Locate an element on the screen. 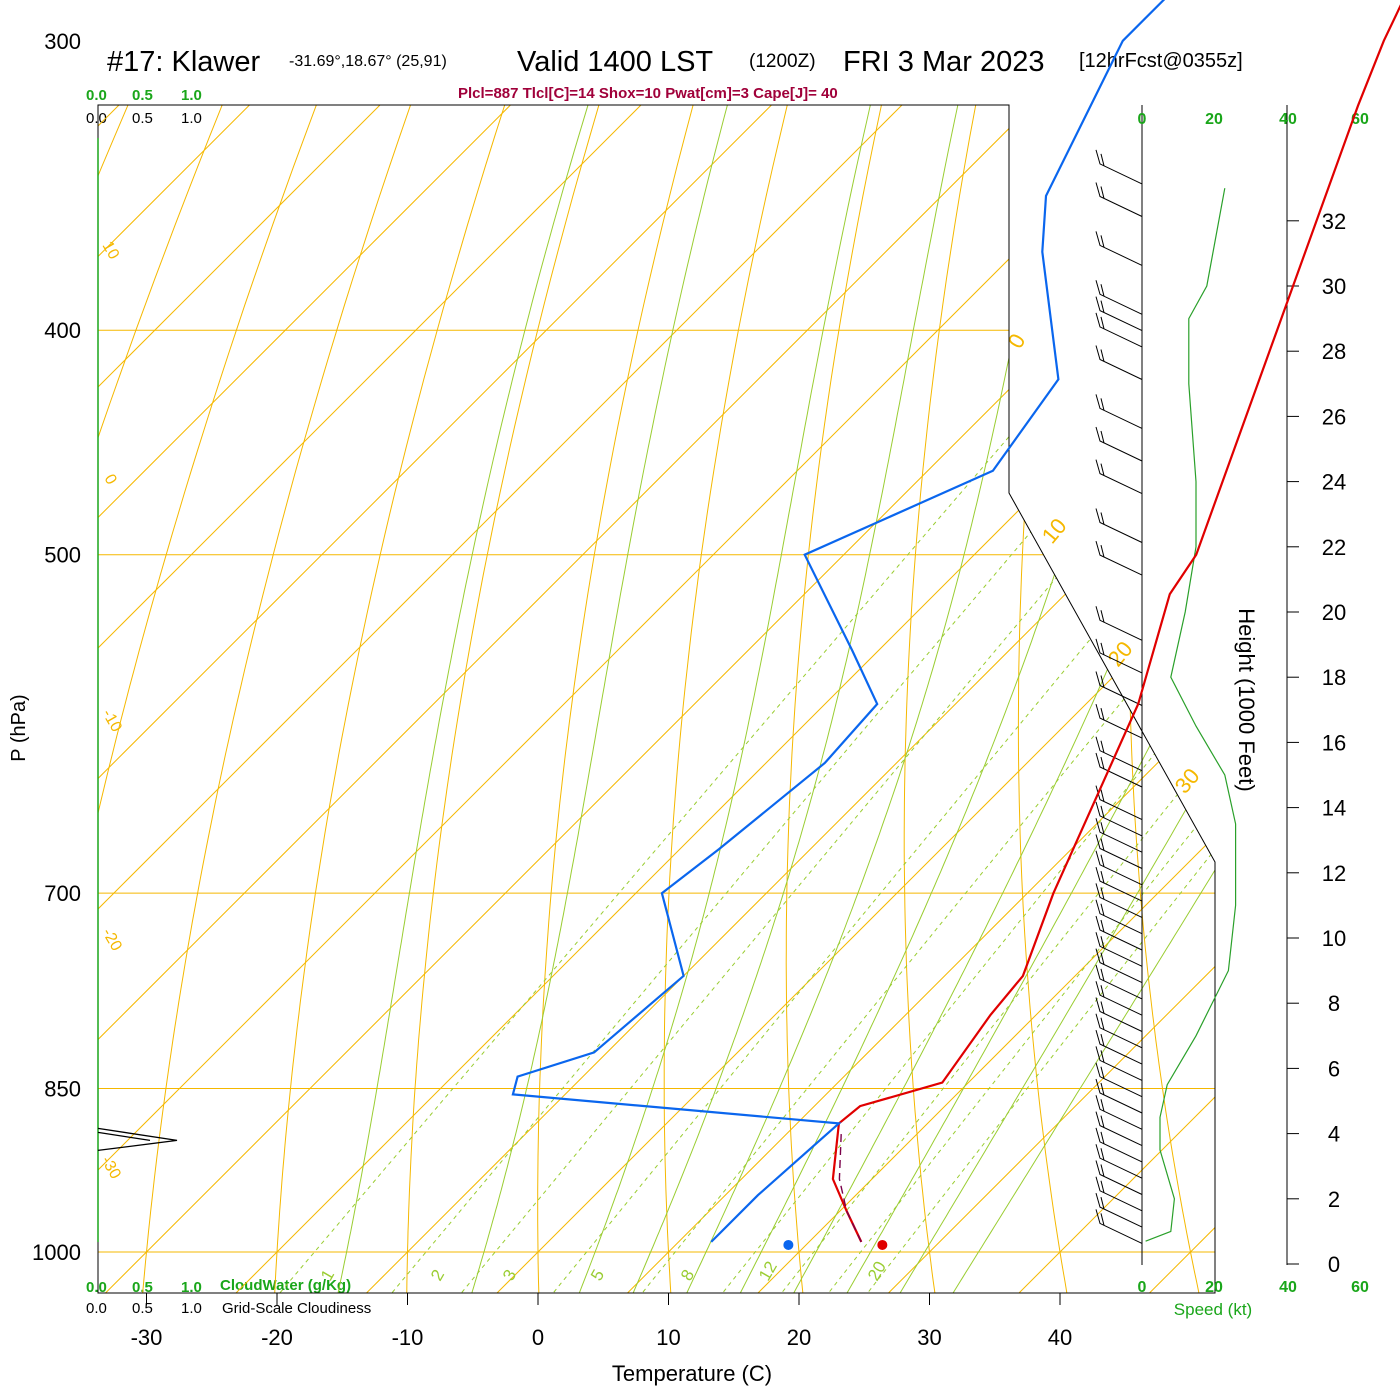  valid-date: FRI 3 Mar 2023 is located at coordinates (943, 62).